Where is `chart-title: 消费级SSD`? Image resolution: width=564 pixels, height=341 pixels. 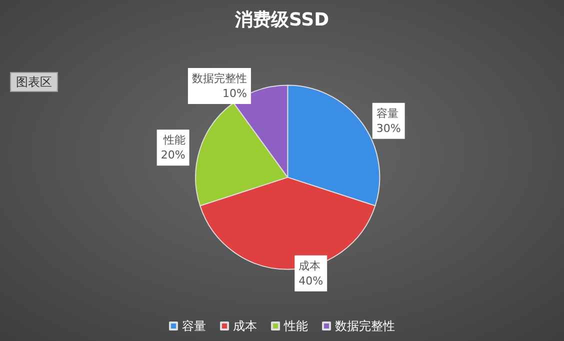
chart-title: 消费级SSD is located at coordinates (282, 20).